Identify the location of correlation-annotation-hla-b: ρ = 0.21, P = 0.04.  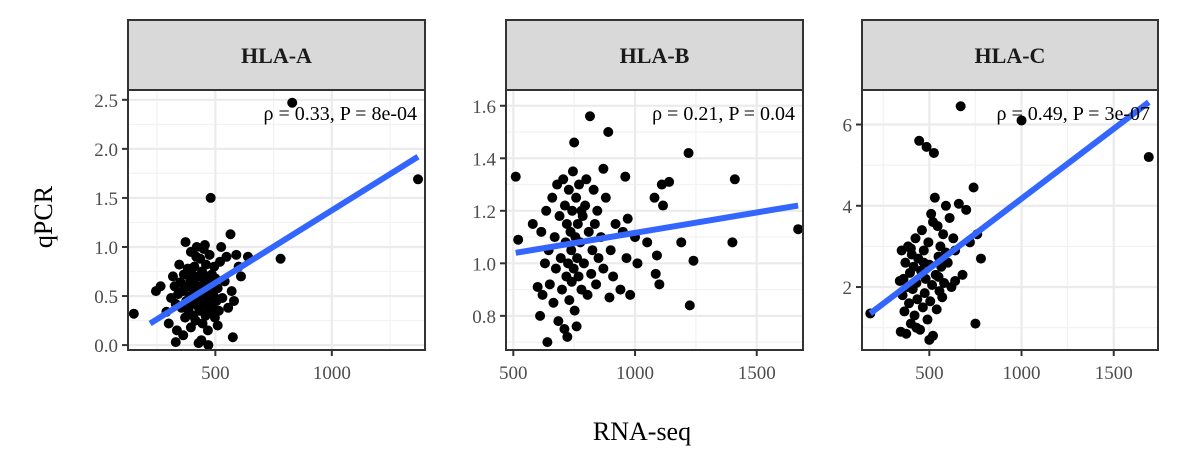
(723, 114).